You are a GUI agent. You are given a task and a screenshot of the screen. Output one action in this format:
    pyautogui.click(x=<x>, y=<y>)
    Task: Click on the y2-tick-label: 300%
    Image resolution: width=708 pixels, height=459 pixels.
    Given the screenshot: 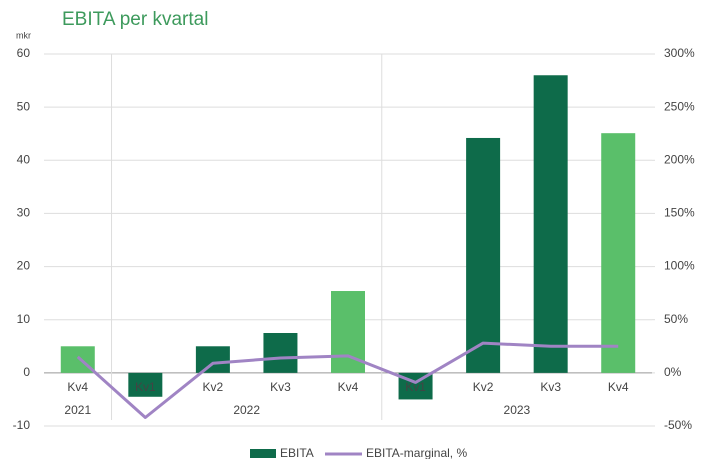 What is the action you would take?
    pyautogui.click(x=679, y=53)
    